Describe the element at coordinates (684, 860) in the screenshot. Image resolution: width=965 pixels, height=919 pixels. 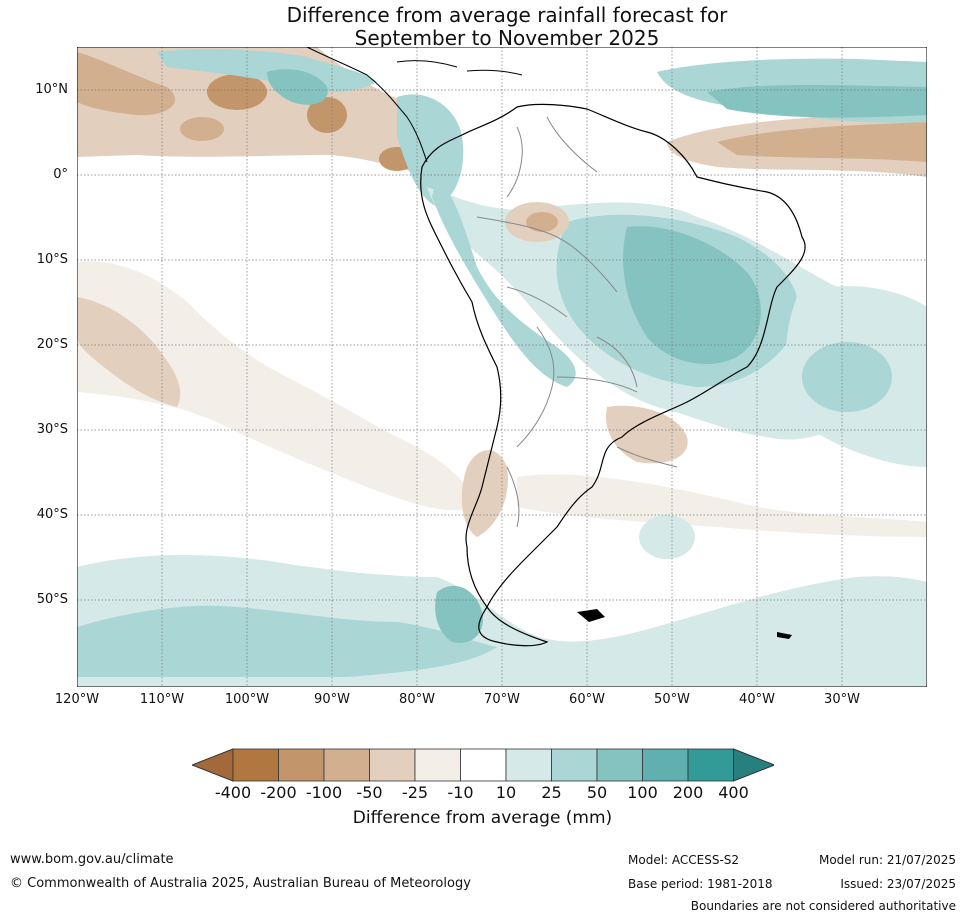
I see `footer-model: Model: ACCESS-S2` at that location.